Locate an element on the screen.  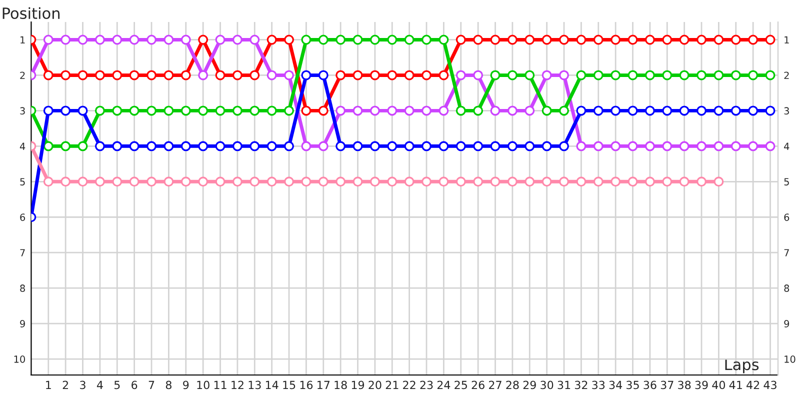
y2-tick-label: 3 is located at coordinates (786, 111).